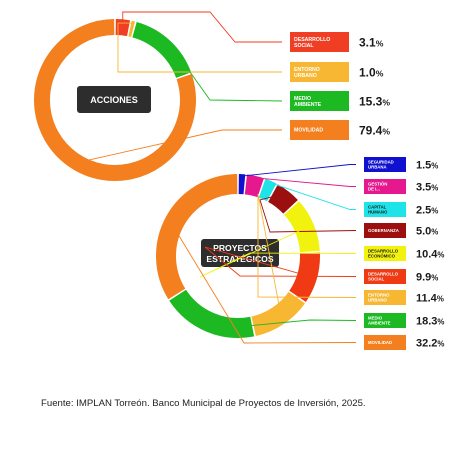 Image resolution: width=470 pixels, height=450 pixels. I want to click on acciones-value-entorno-urbano: 1.0%, so click(371, 72).